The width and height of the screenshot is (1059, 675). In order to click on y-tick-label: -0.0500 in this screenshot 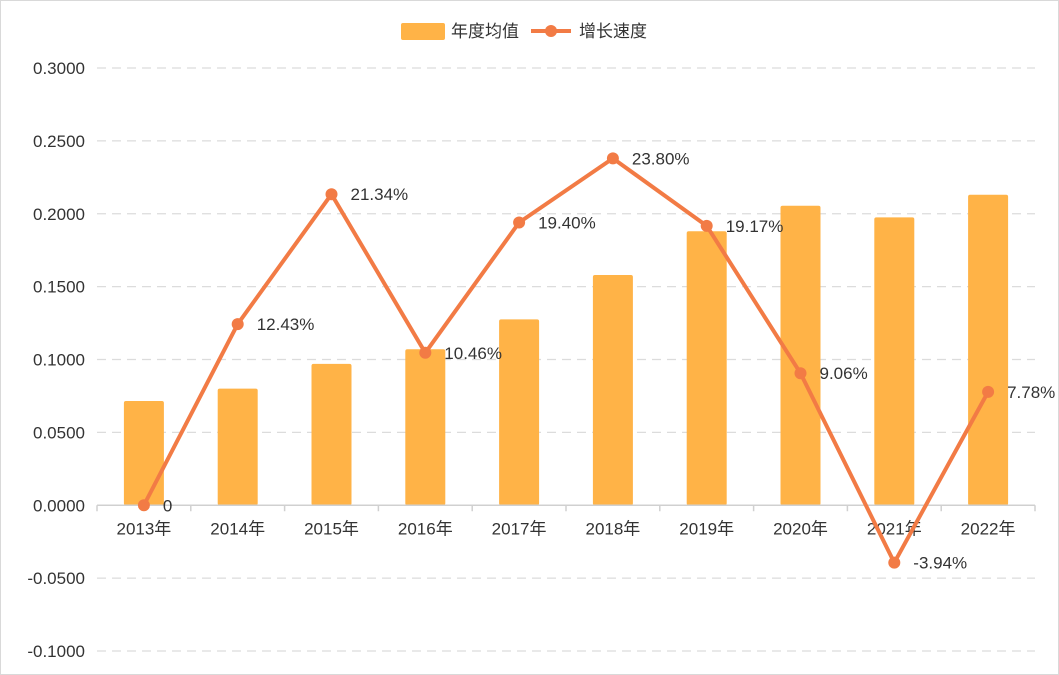, I will do `click(56, 578)`.